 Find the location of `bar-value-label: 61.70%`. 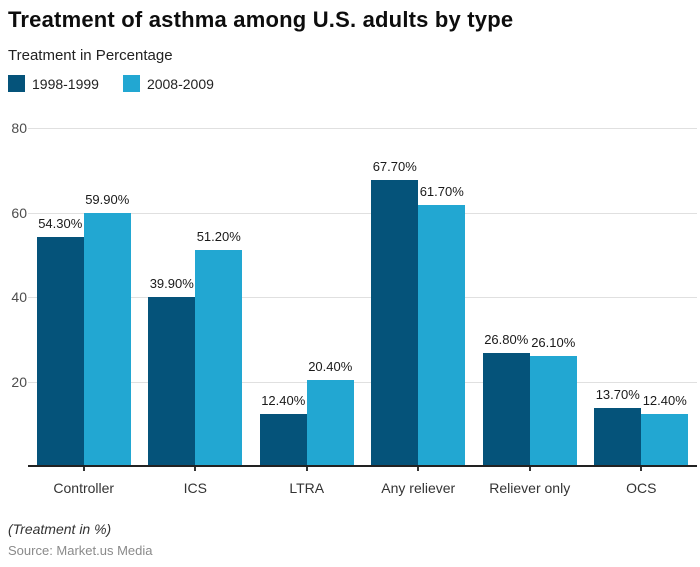

bar-value-label: 61.70% is located at coordinates (441, 192).